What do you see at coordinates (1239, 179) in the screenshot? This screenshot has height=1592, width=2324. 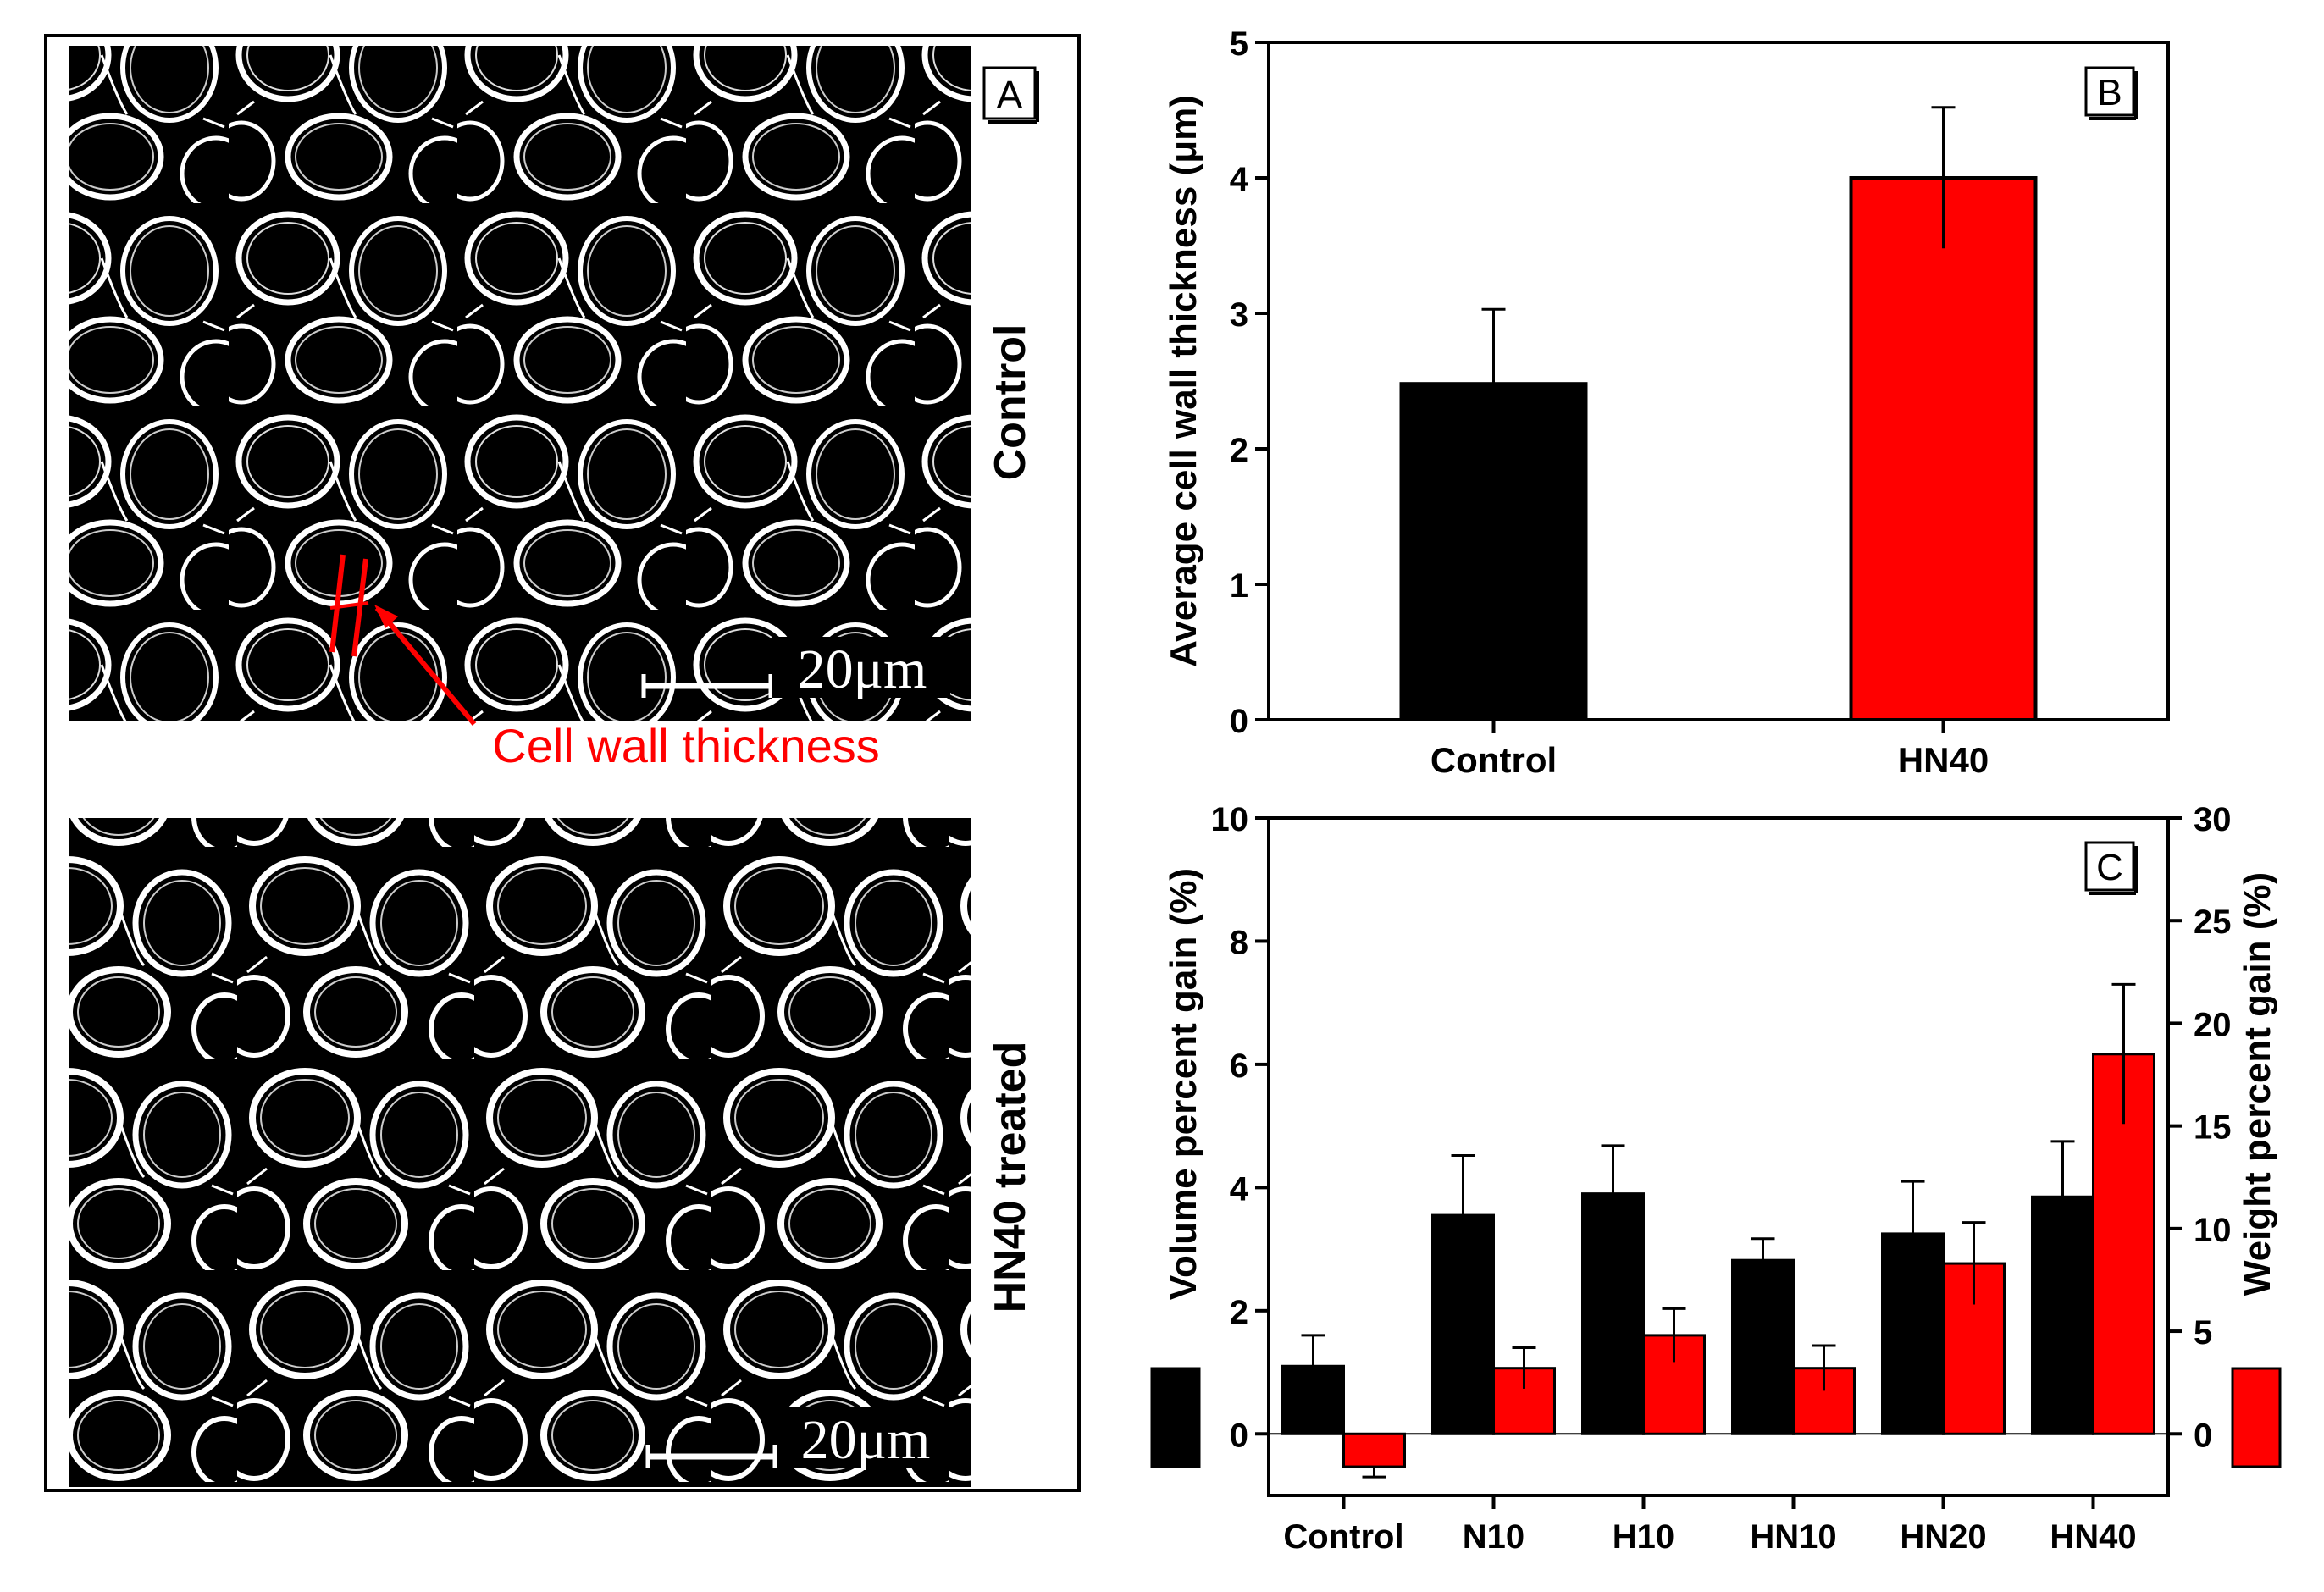 I see `chart-b-ytick-label: 4` at bounding box center [1239, 179].